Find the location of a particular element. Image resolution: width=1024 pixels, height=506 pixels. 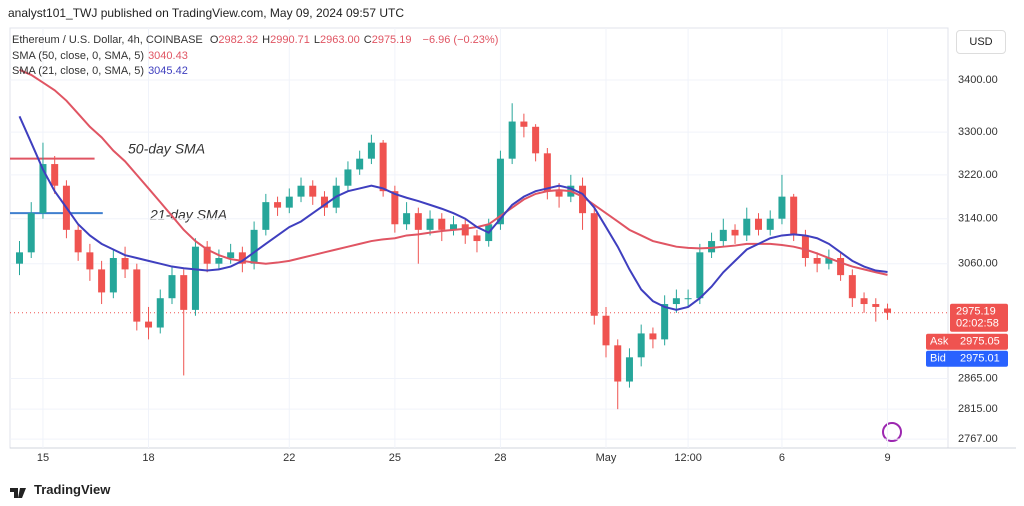

ask-tag is located at coordinates (967, 341).